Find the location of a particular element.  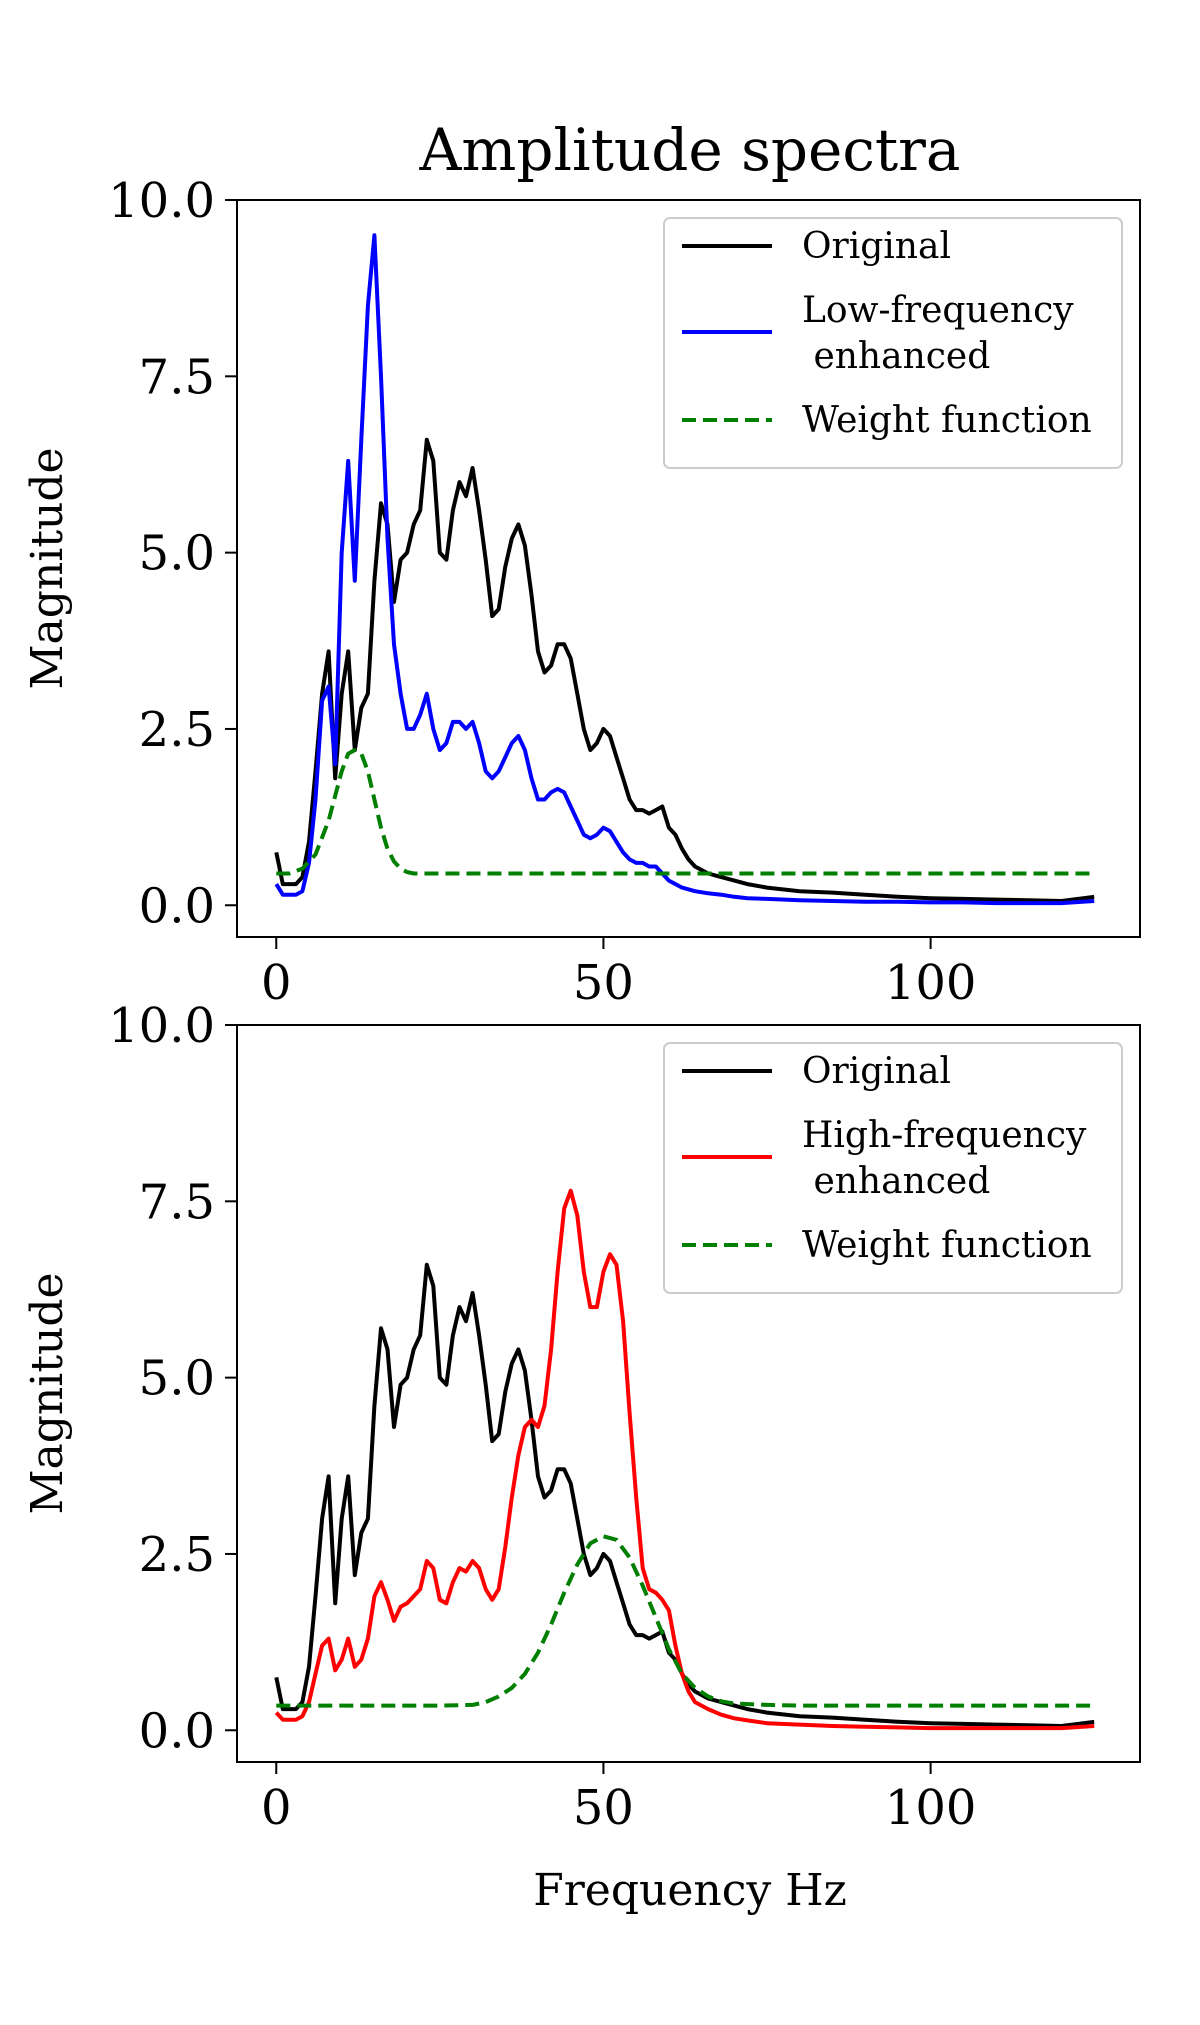

legend-label: Low-frequency enhanced is located at coordinates (938, 333).